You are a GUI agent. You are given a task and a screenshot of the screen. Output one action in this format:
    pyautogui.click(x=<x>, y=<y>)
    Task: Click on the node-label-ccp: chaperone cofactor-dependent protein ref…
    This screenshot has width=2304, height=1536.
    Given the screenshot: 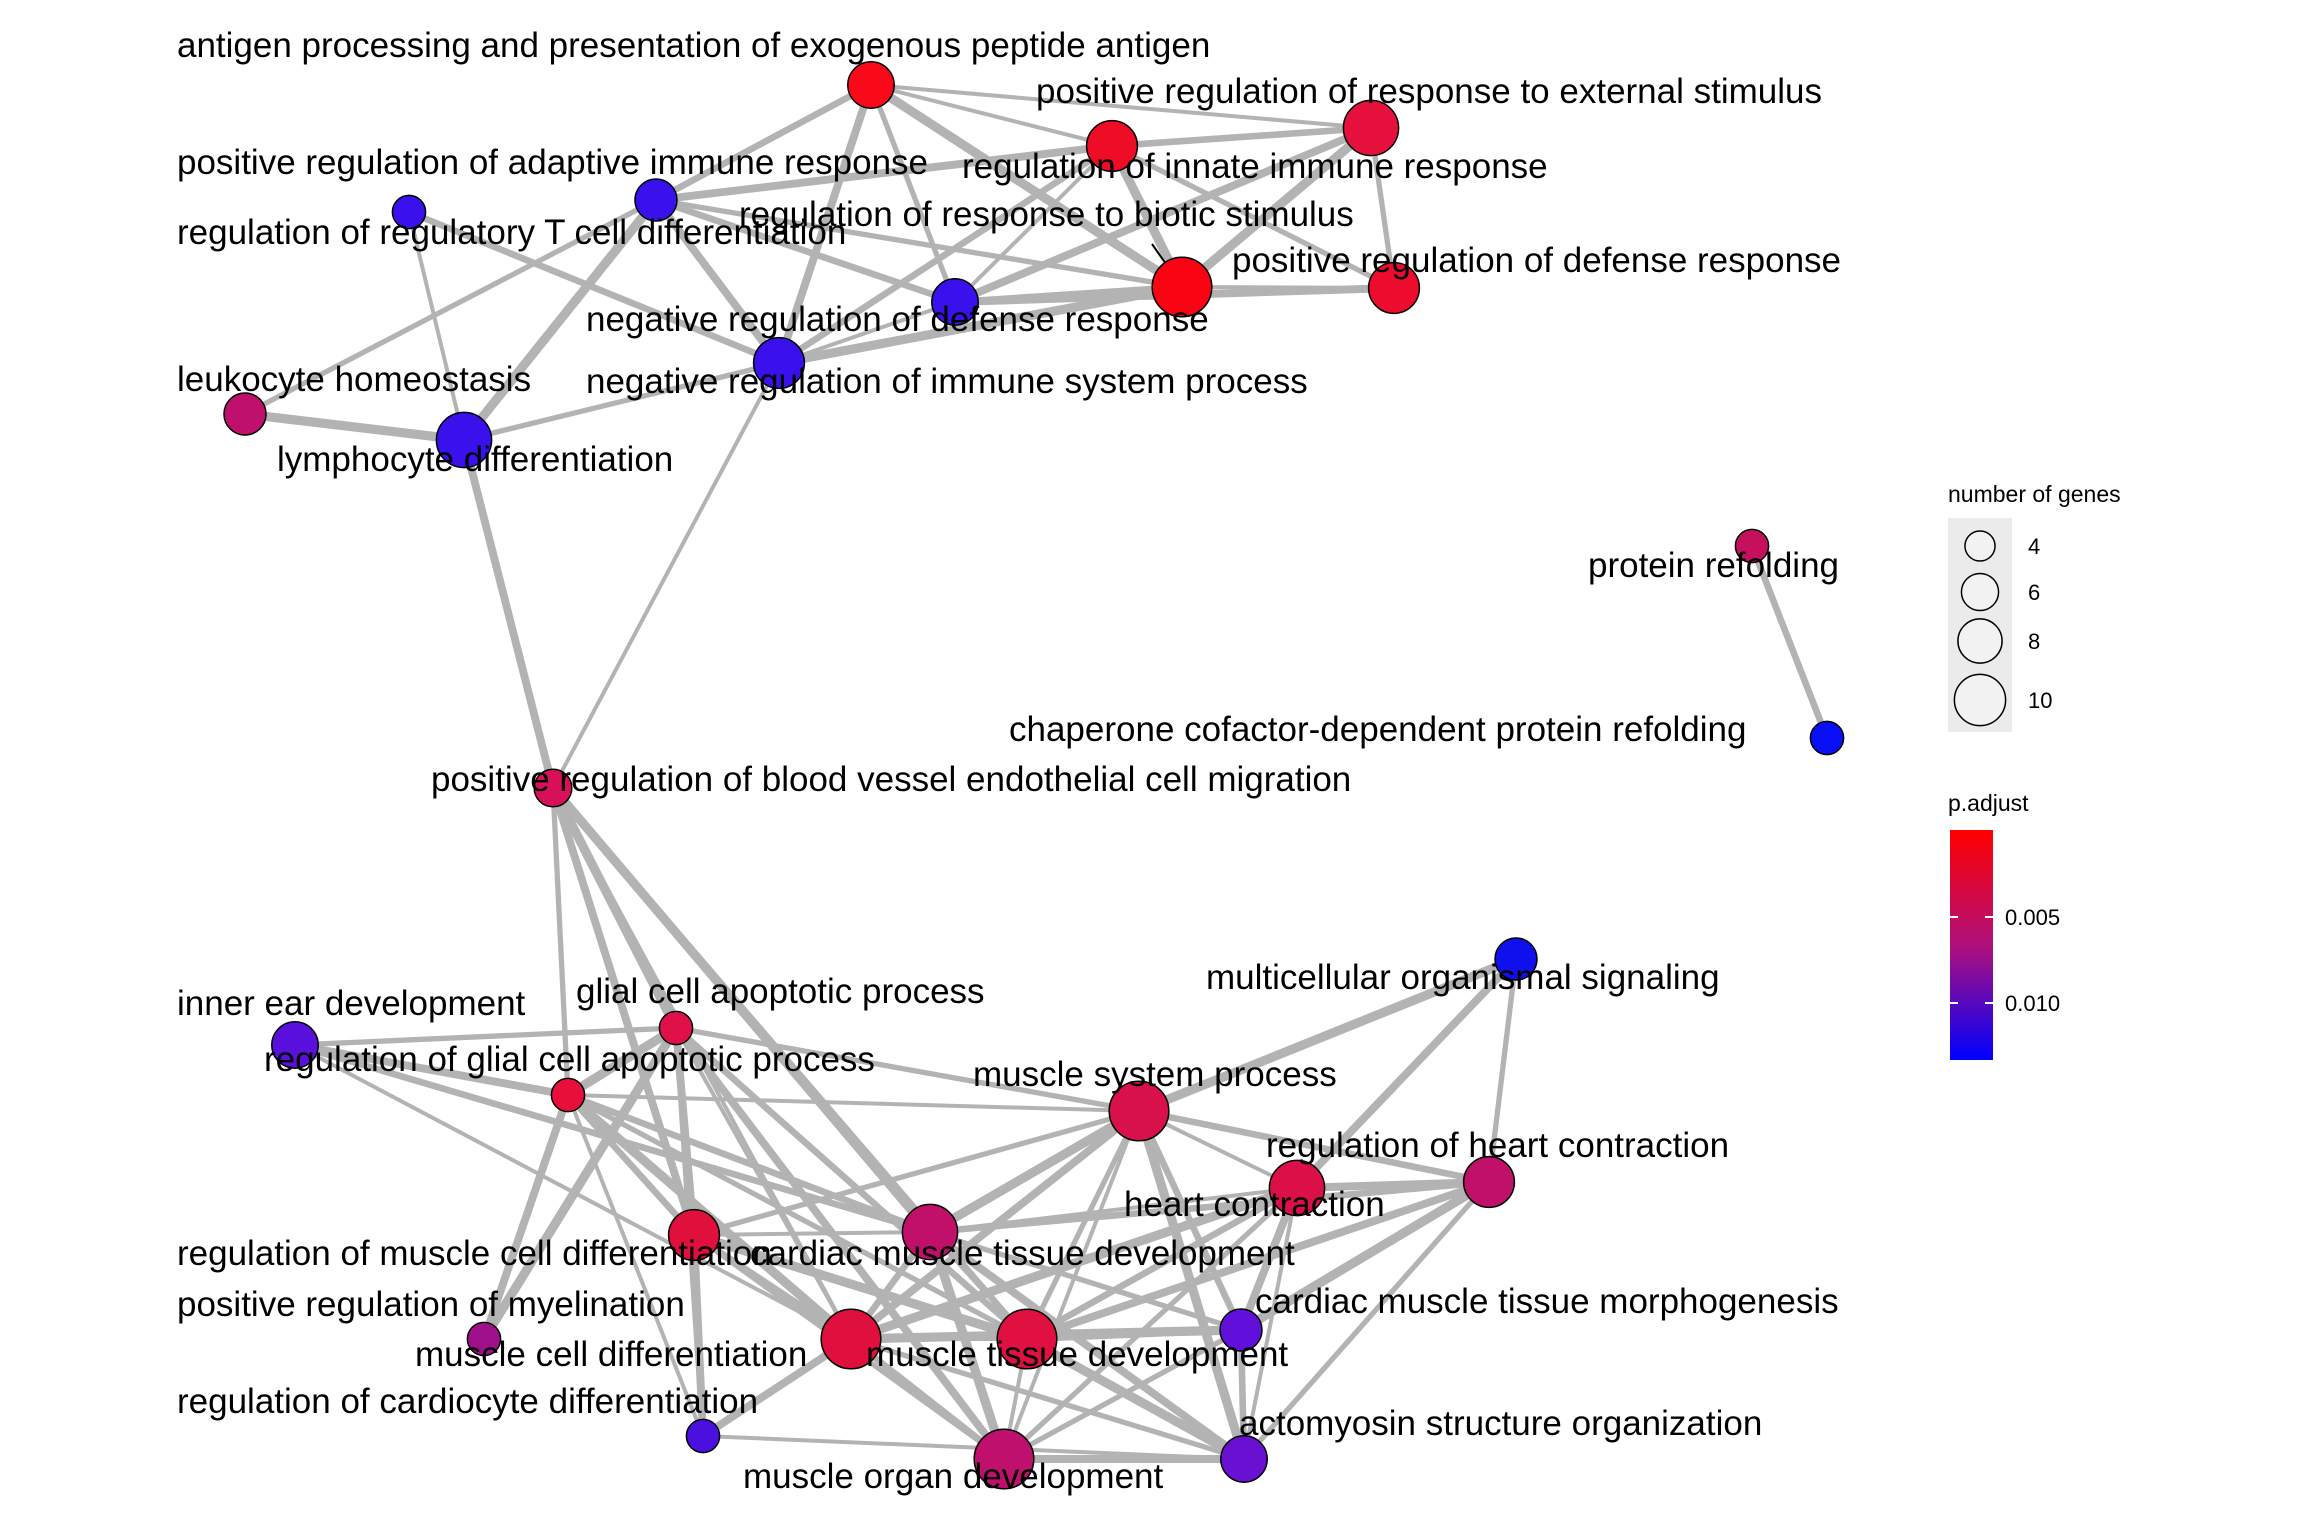 What is the action you would take?
    pyautogui.click(x=1377, y=729)
    